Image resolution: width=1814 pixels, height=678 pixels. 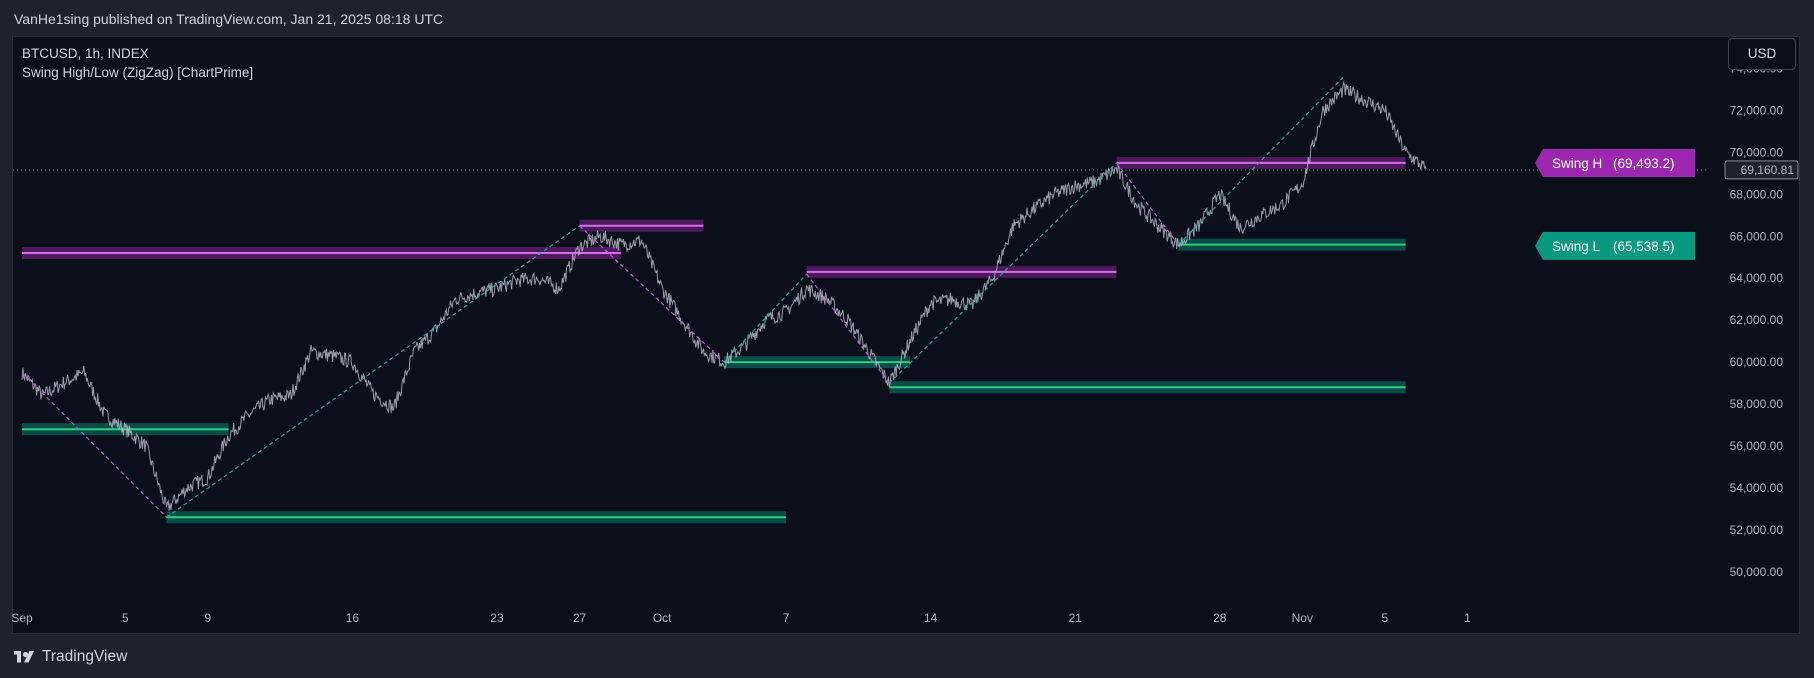 I want to click on last-price-badge, so click(x=1761, y=170).